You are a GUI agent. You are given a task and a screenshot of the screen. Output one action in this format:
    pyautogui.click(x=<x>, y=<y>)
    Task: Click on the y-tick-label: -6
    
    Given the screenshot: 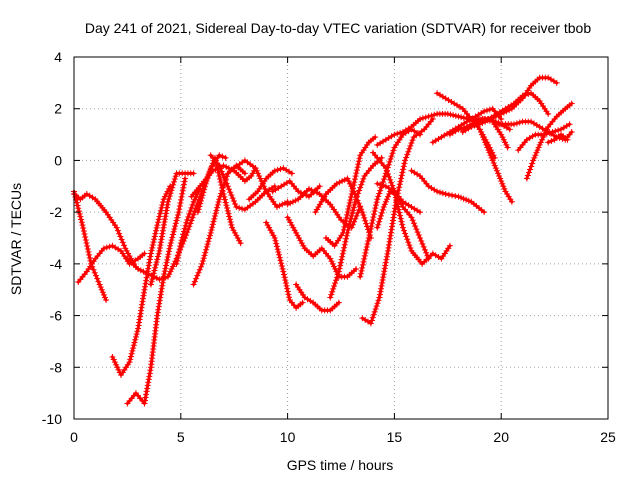 What is the action you would take?
    pyautogui.click(x=56, y=316)
    